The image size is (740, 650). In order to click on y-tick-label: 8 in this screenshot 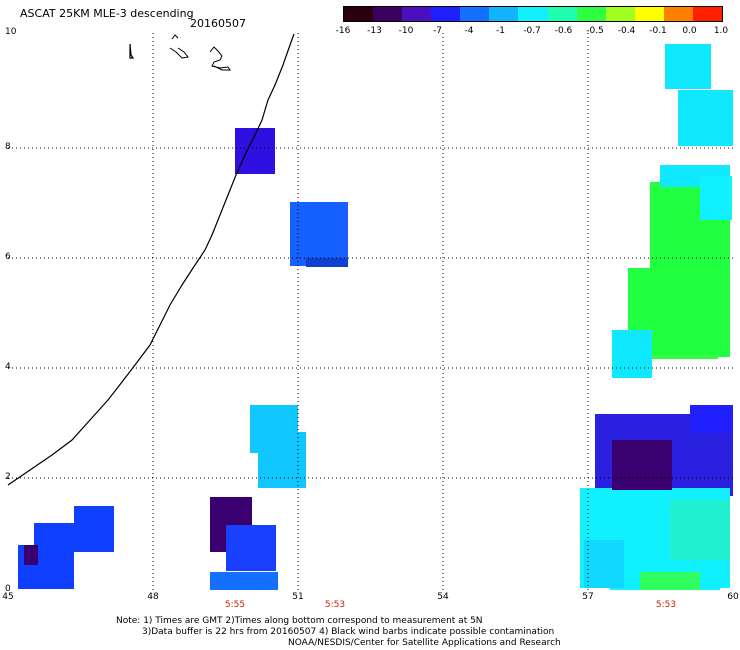, I will do `click(8, 147)`.